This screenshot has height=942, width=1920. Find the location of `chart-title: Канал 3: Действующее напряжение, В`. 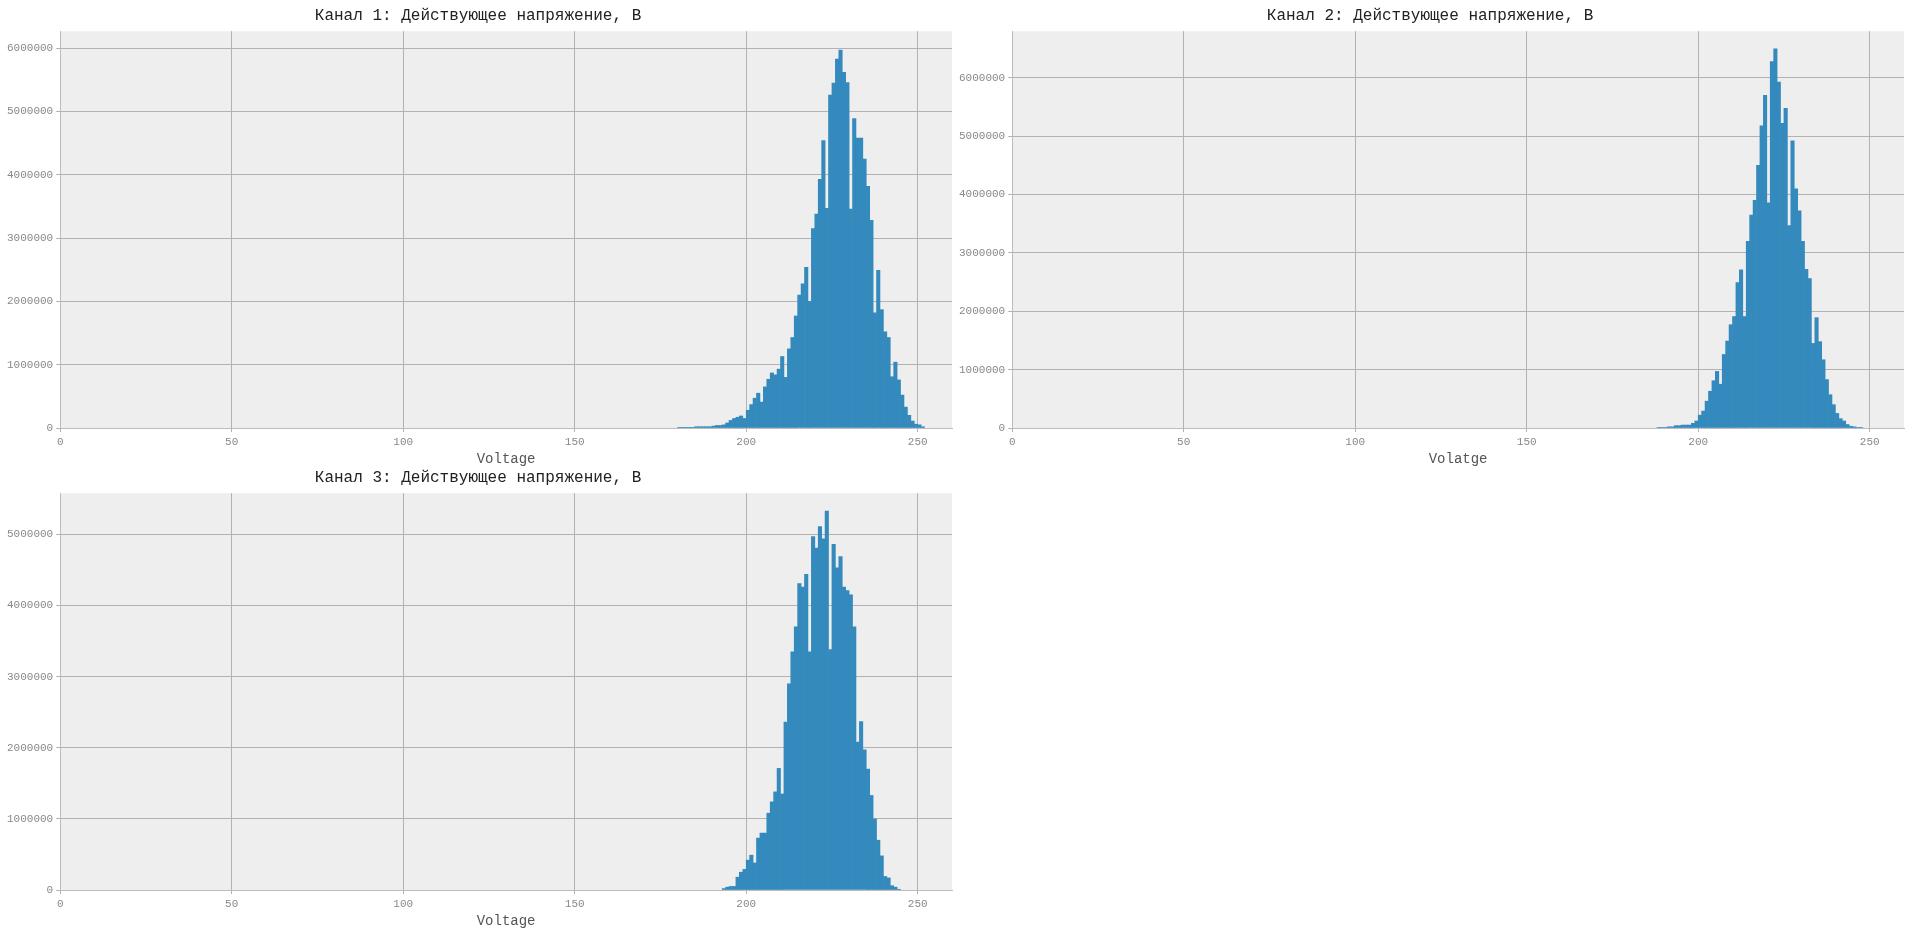

chart-title: Канал 3: Действующее напряжение, В is located at coordinates (478, 477).